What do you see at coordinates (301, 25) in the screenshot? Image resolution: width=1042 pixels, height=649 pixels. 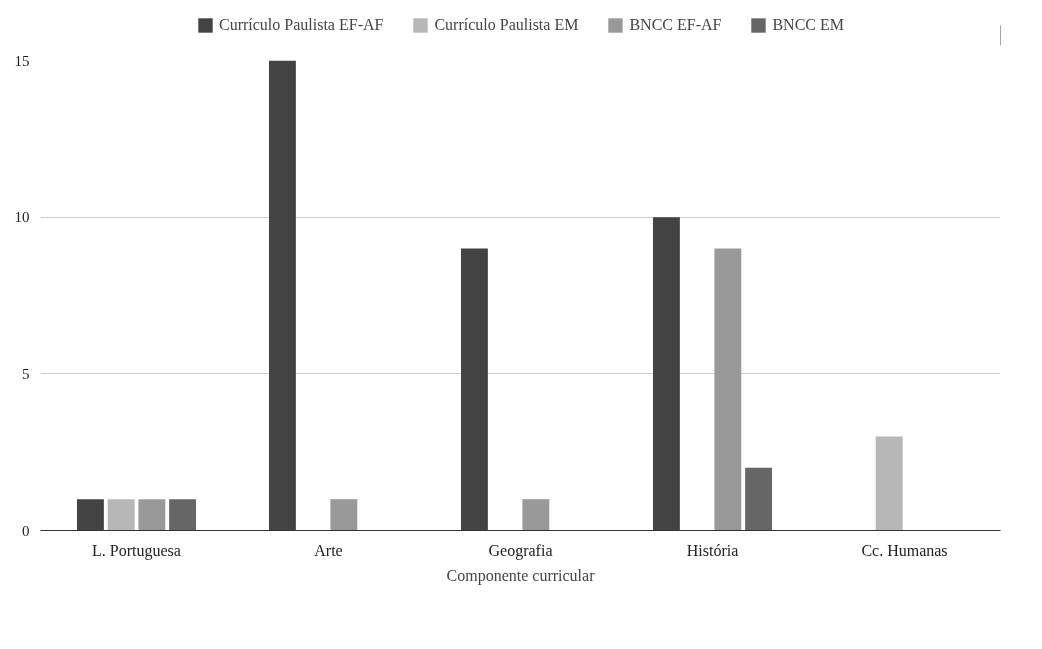 I see `legend-label: Currículo Paulista EF-AF` at bounding box center [301, 25].